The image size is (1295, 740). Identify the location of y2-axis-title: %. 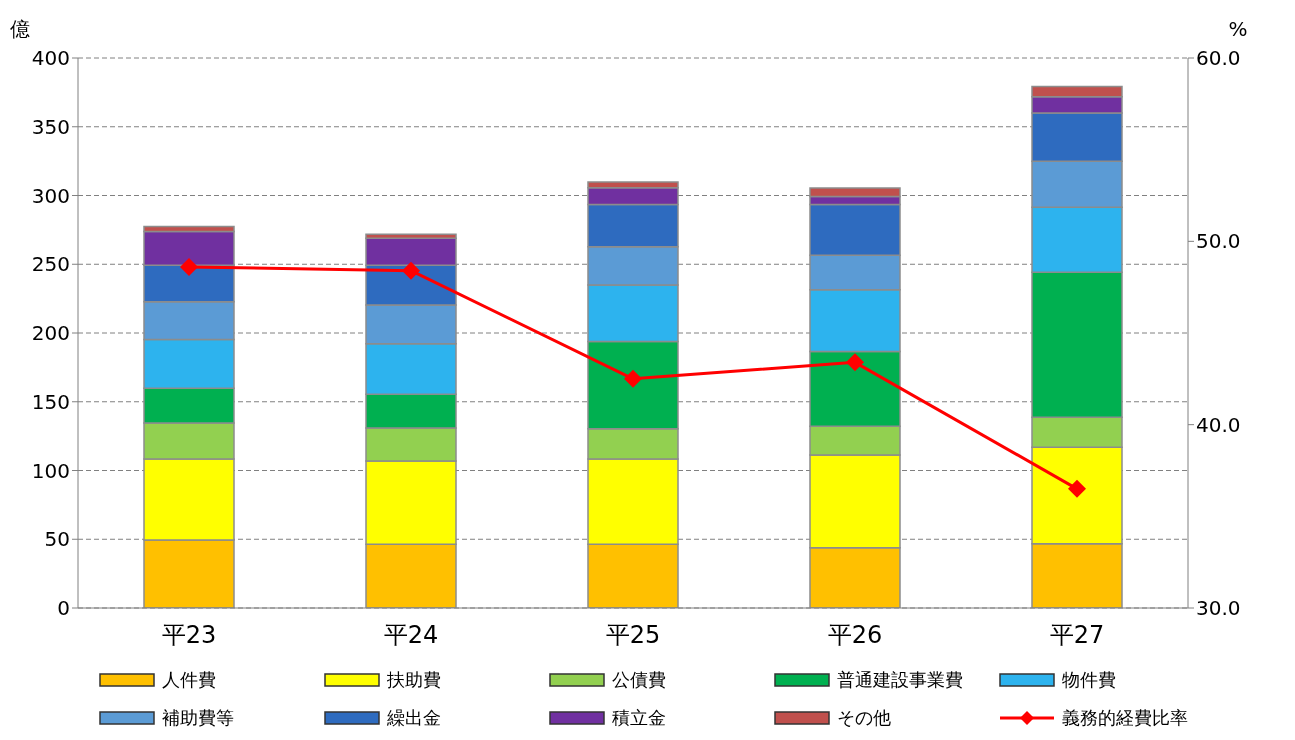
(1238, 29).